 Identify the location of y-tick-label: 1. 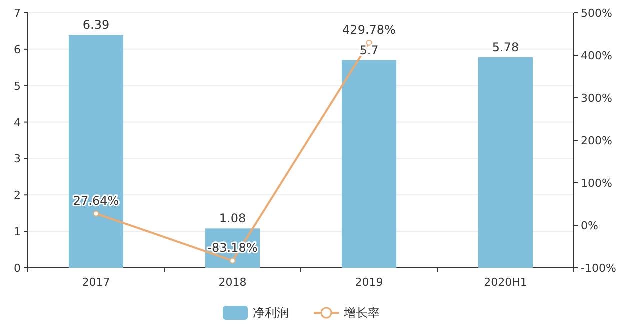
(17, 232).